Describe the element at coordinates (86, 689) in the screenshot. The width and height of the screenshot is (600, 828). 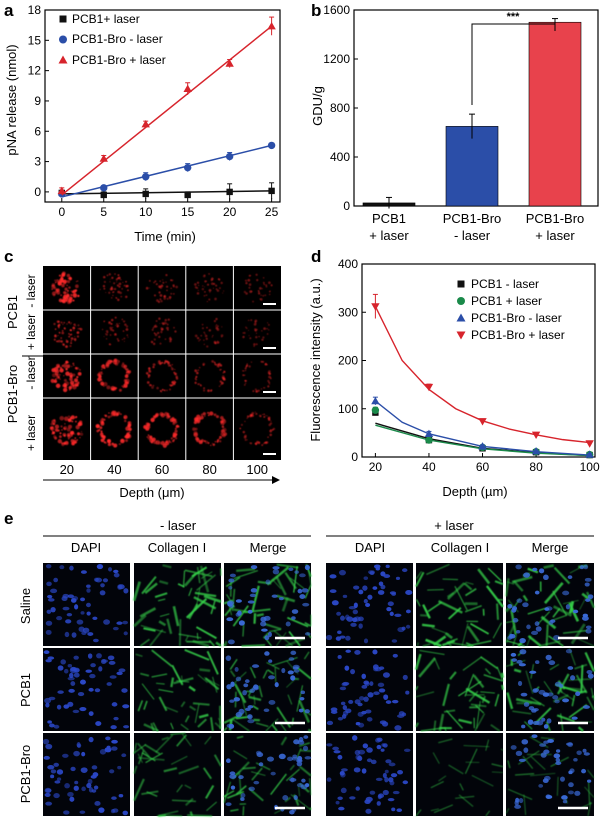
I see `panel-e-cell-r1-c0` at that location.